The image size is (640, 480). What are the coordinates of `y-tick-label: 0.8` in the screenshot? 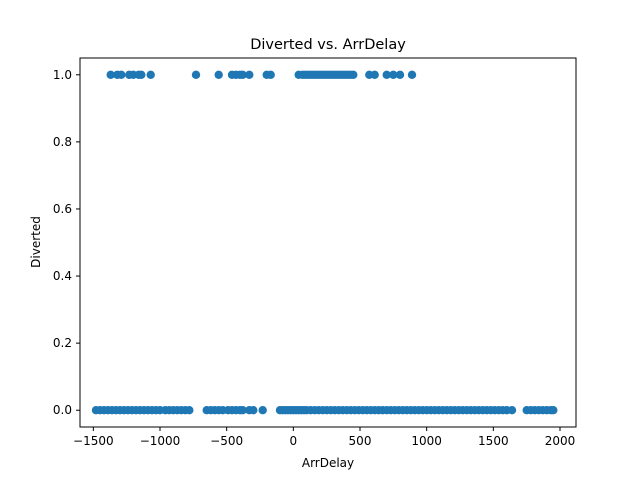 It's located at (62, 142).